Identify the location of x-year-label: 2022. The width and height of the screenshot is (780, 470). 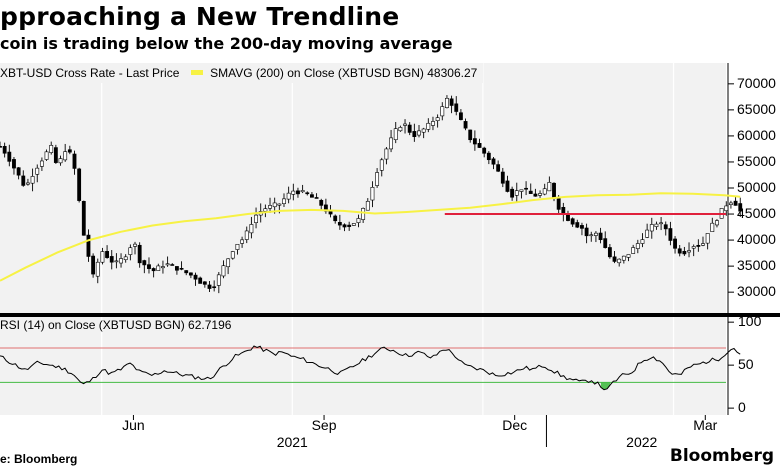
(642, 442).